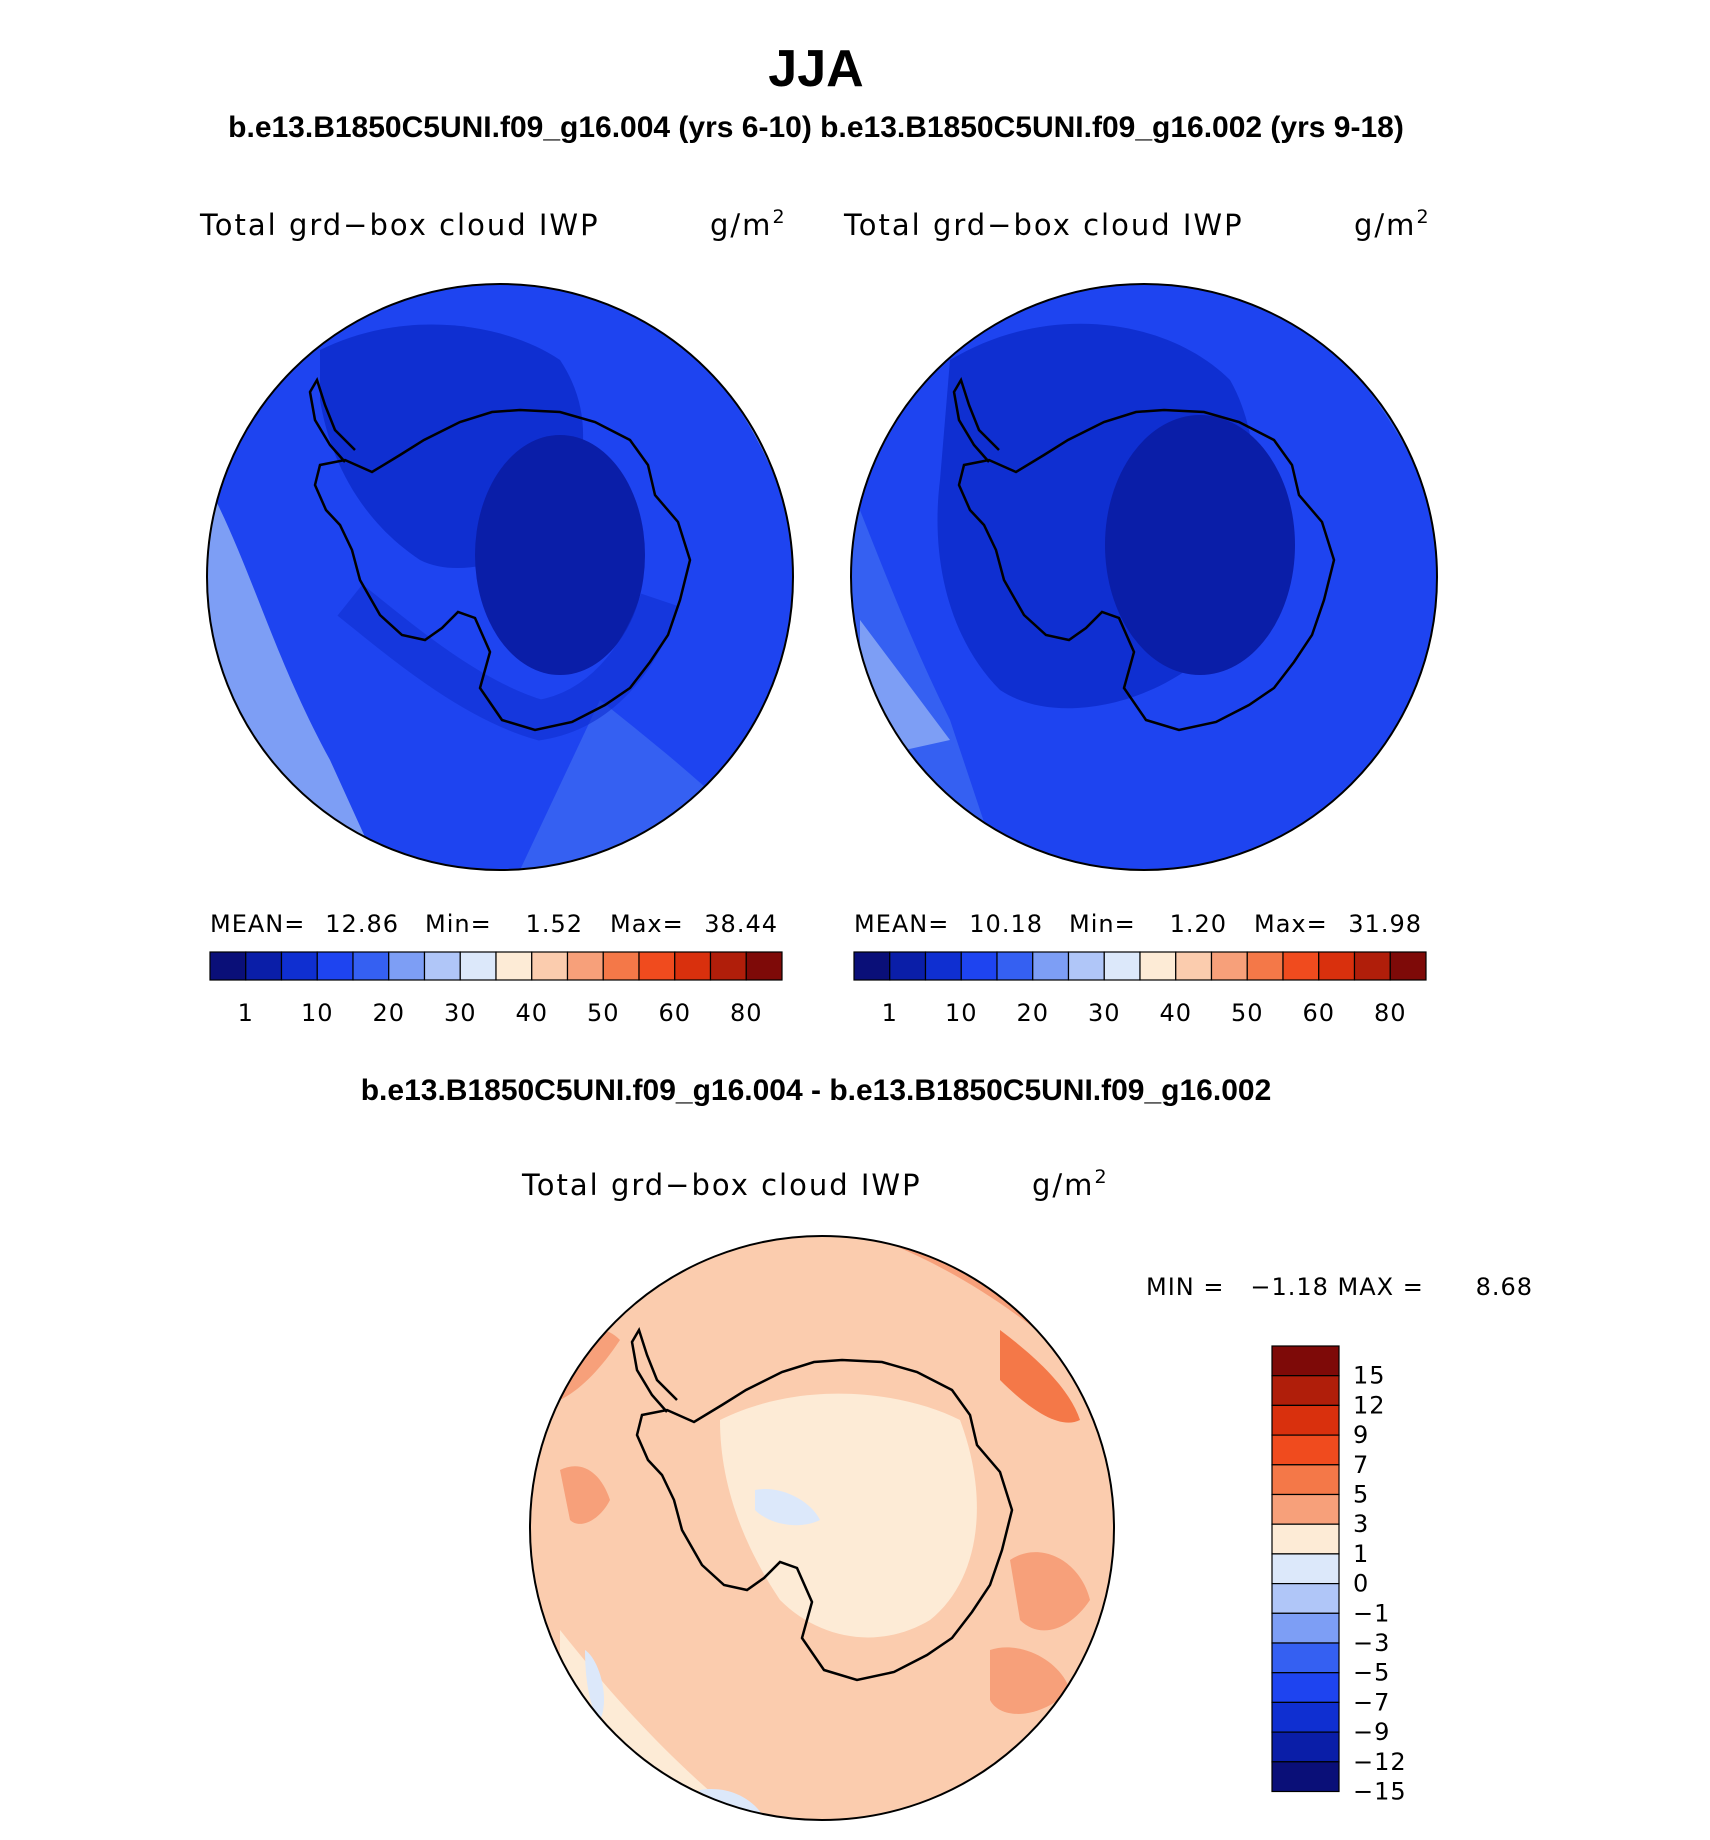 The width and height of the screenshot is (1710, 1840). I want to click on diff-colorbar-tick-label: 15, so click(1369, 1376).